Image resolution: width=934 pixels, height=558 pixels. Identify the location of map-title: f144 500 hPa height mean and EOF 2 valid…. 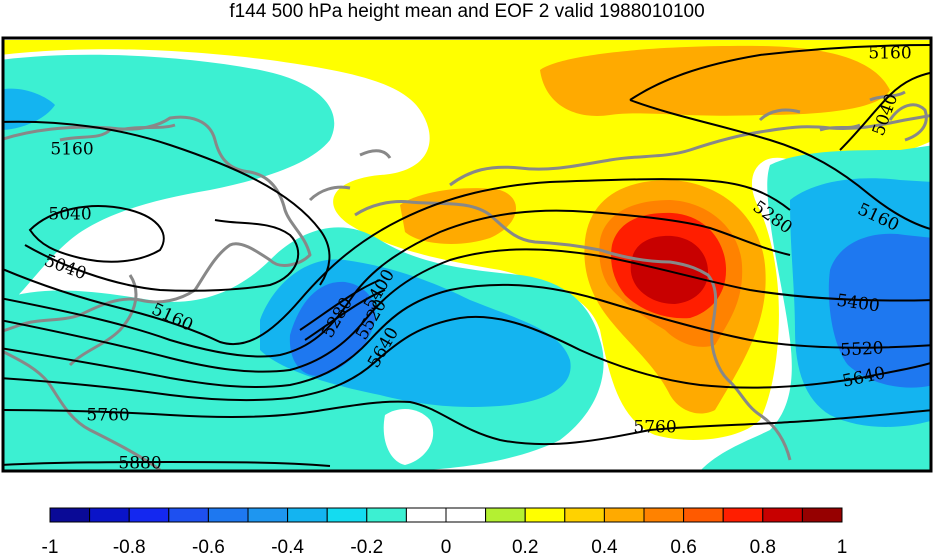
(467, 11).